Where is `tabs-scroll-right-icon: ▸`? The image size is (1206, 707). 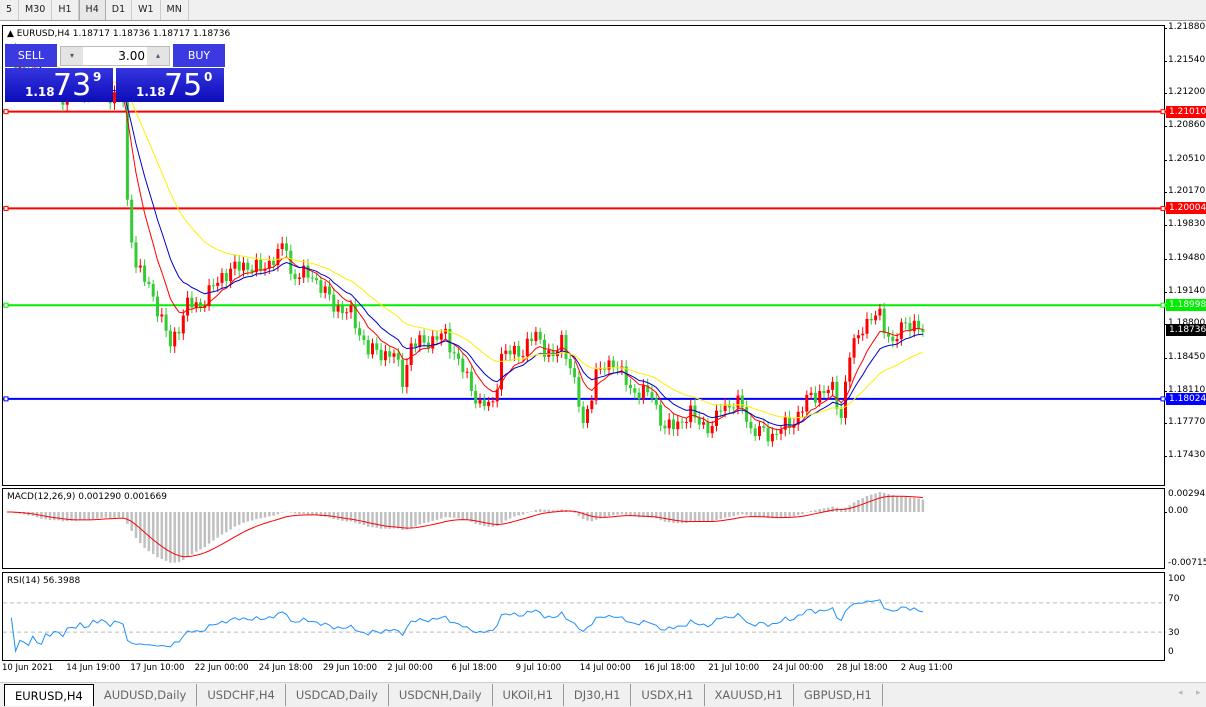 tabs-scroll-right-icon: ▸ is located at coordinates (1198, 693).